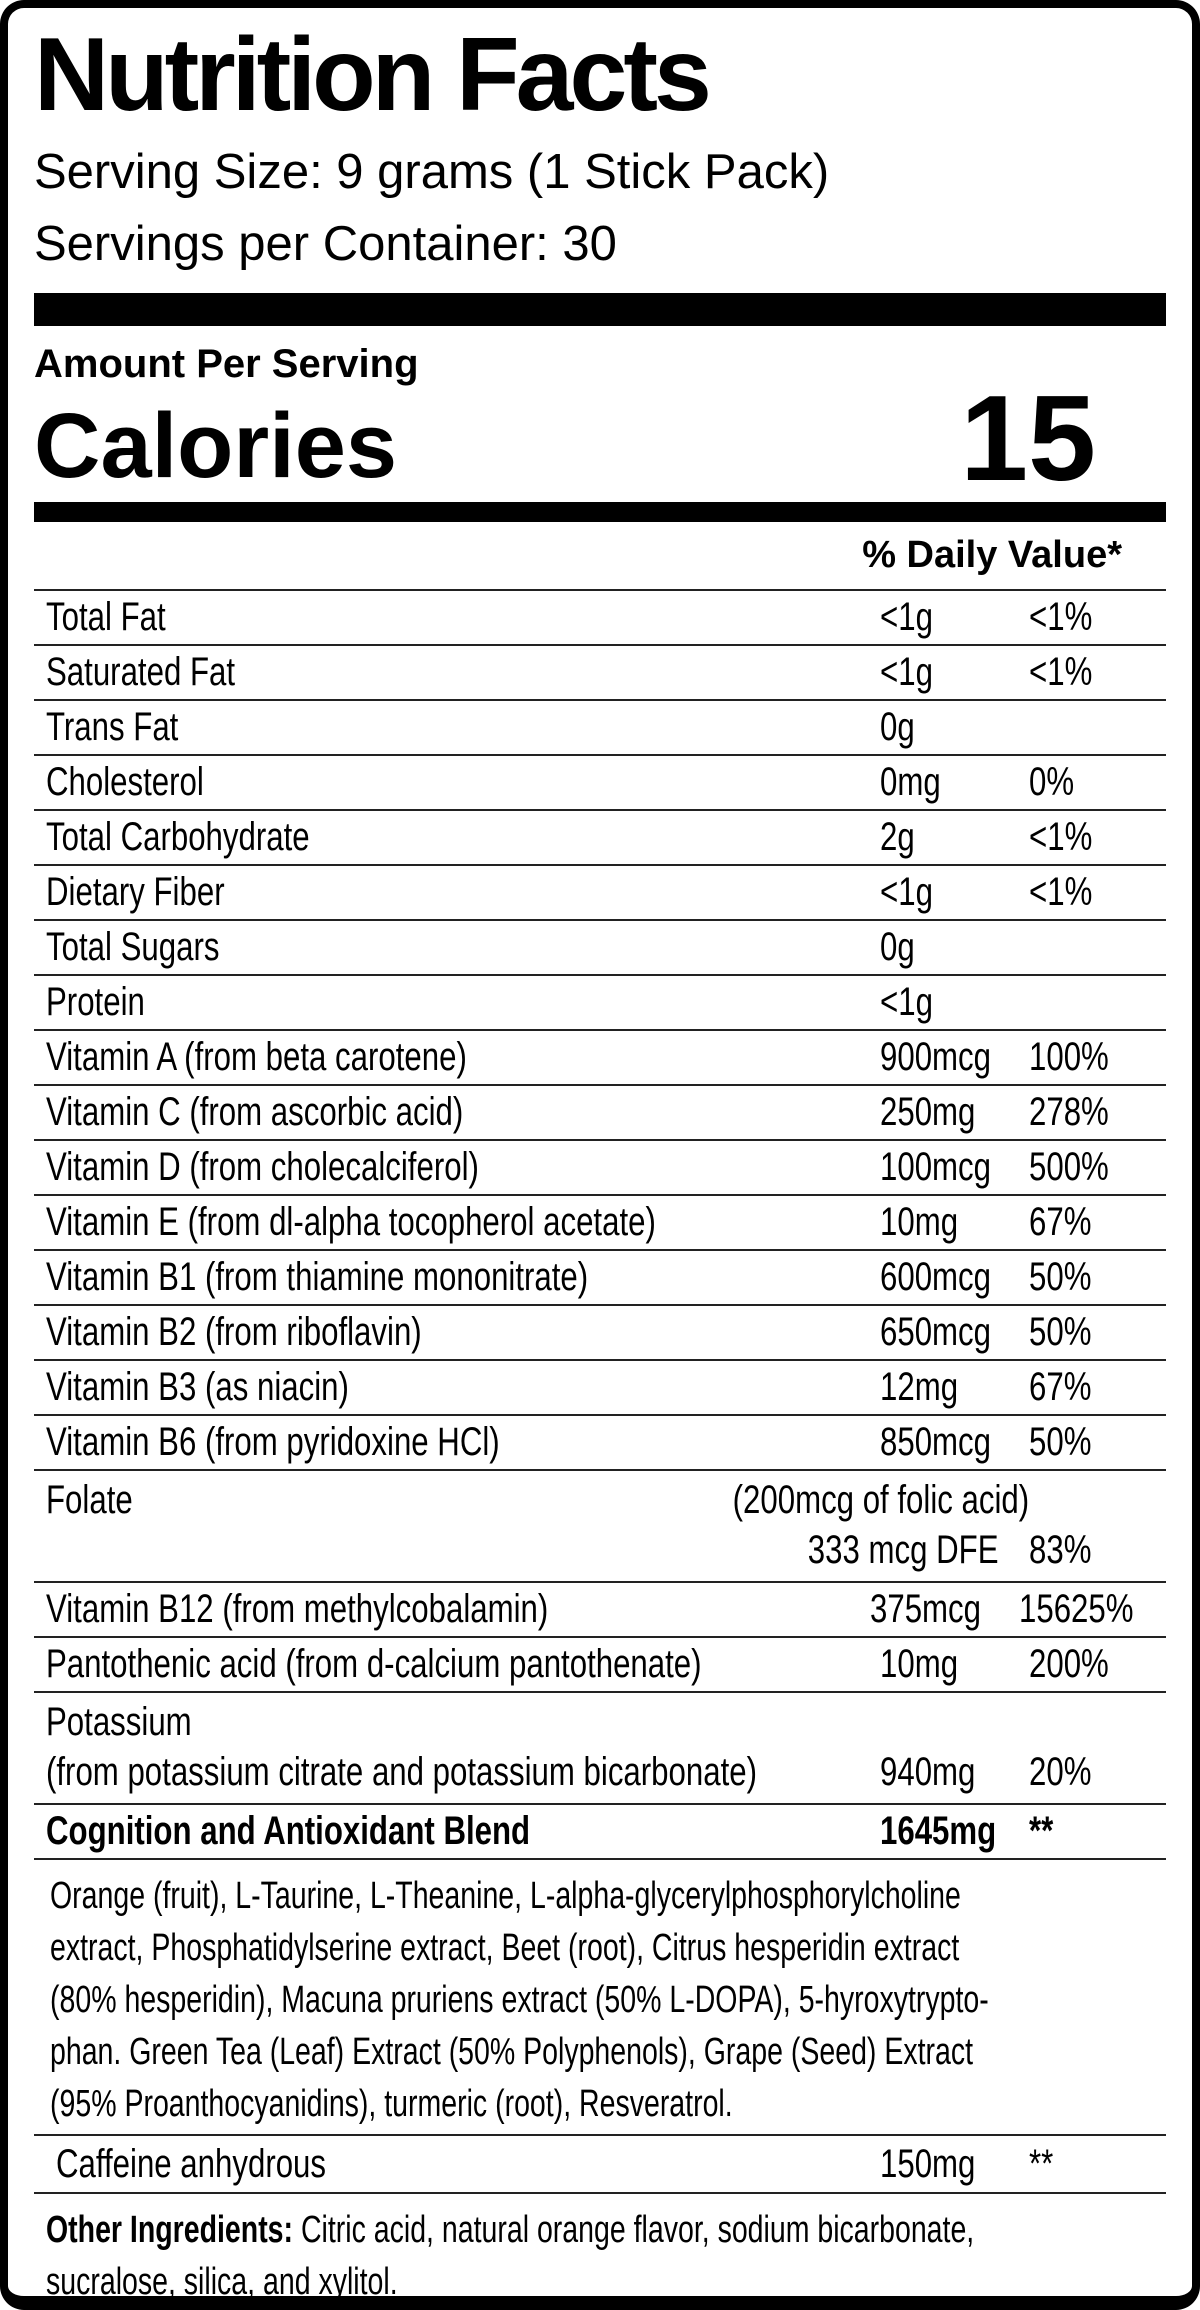 The width and height of the screenshot is (1200, 2310). What do you see at coordinates (216, 446) in the screenshot?
I see `calories-label: Calories` at bounding box center [216, 446].